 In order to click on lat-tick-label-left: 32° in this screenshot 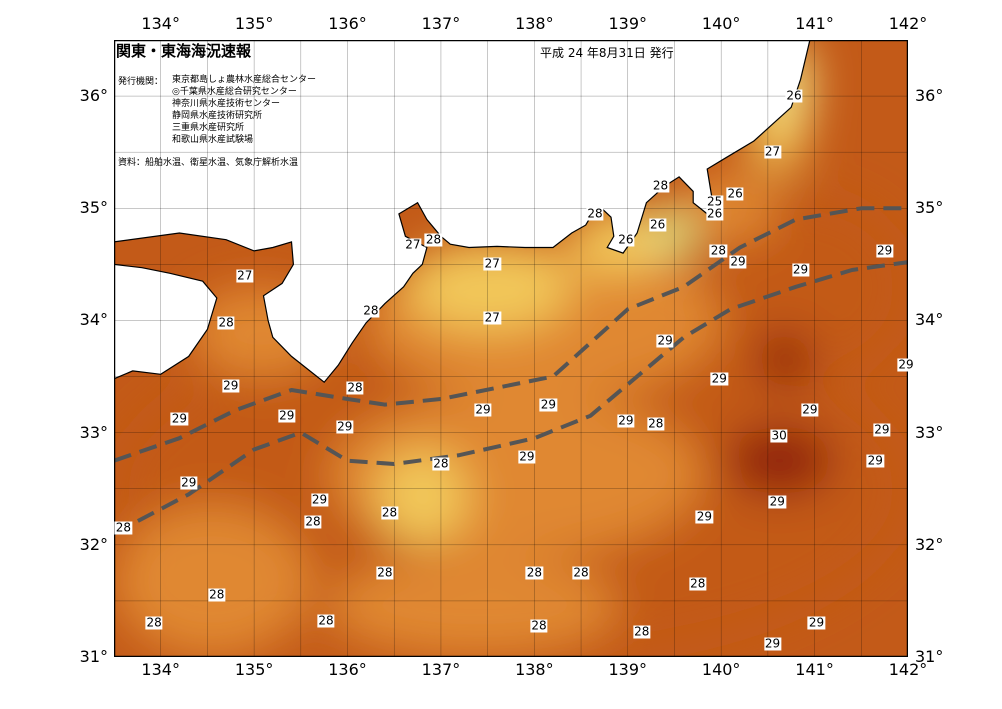, I will do `click(93, 544)`.